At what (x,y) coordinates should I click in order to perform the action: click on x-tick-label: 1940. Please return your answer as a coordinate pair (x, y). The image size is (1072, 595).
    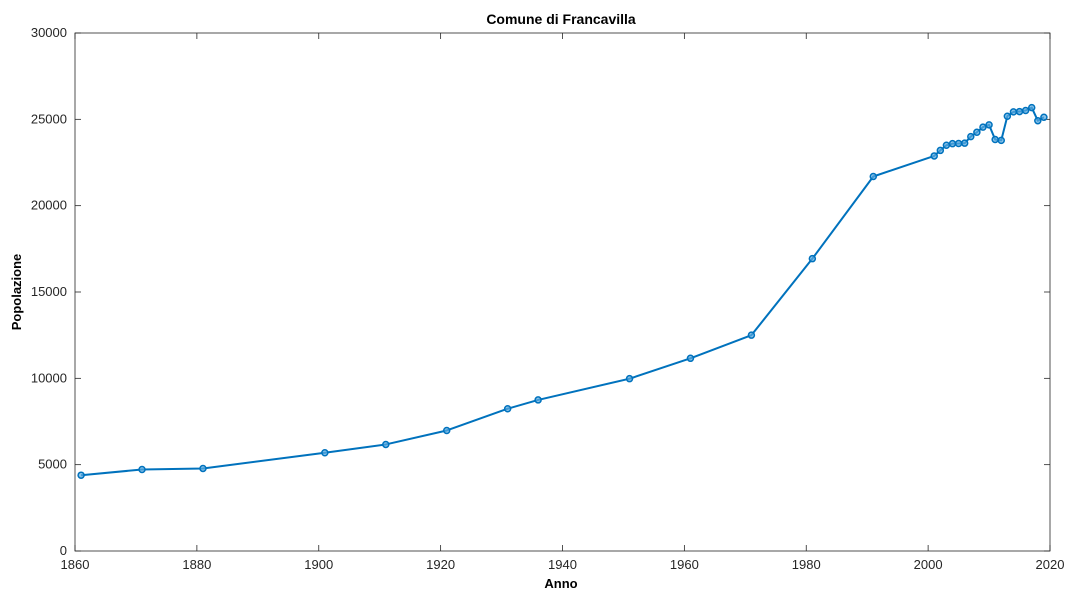
    Looking at the image, I should click on (562, 564).